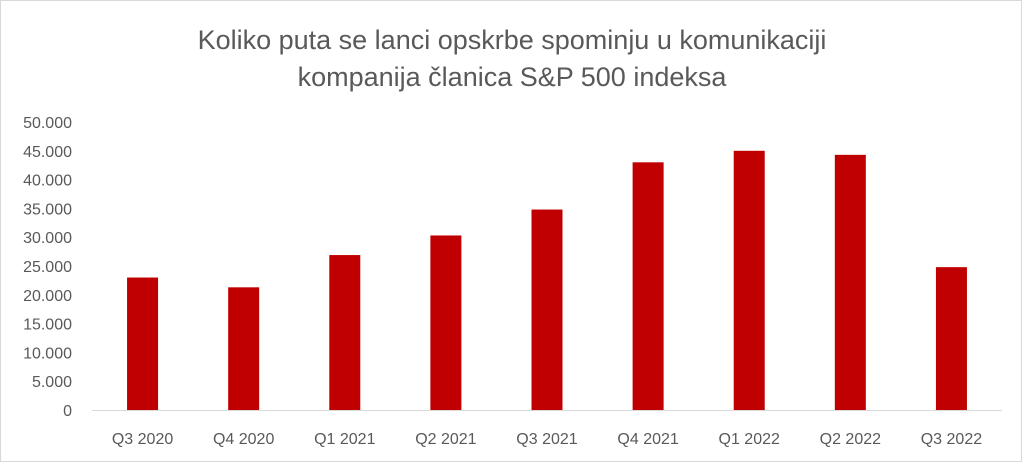  What do you see at coordinates (647, 439) in the screenshot?
I see `x-tick-label: Q4 2021` at bounding box center [647, 439].